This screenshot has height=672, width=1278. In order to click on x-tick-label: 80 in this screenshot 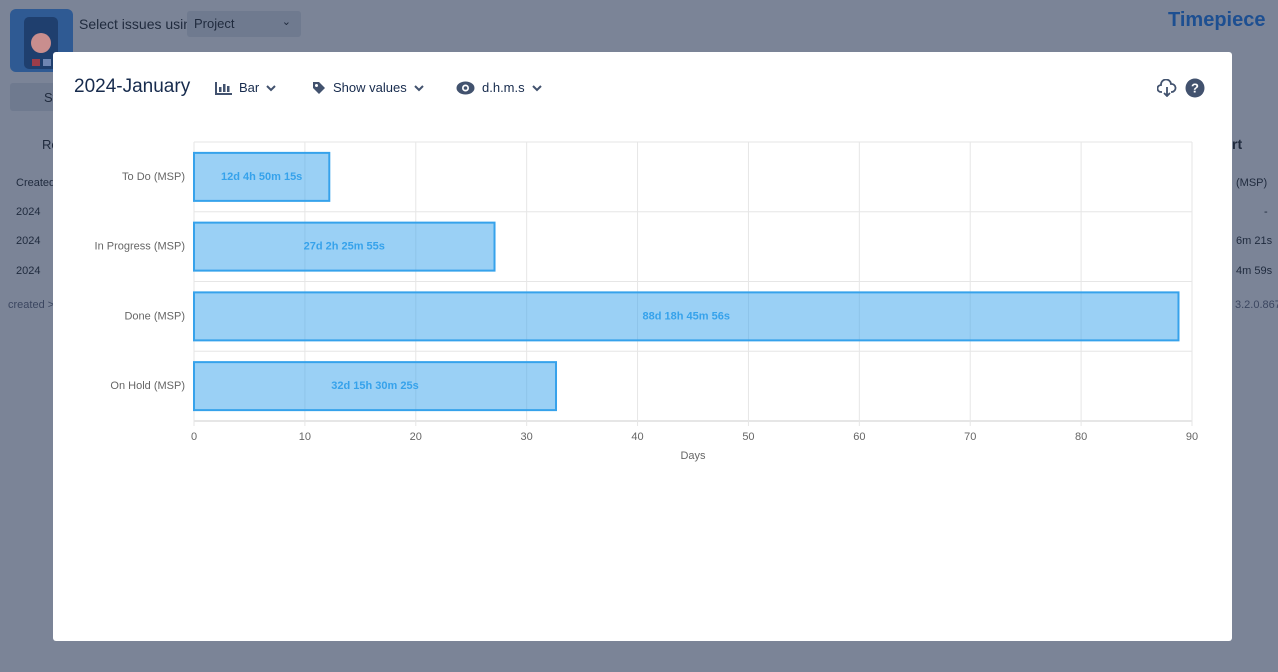, I will do `click(1081, 437)`.